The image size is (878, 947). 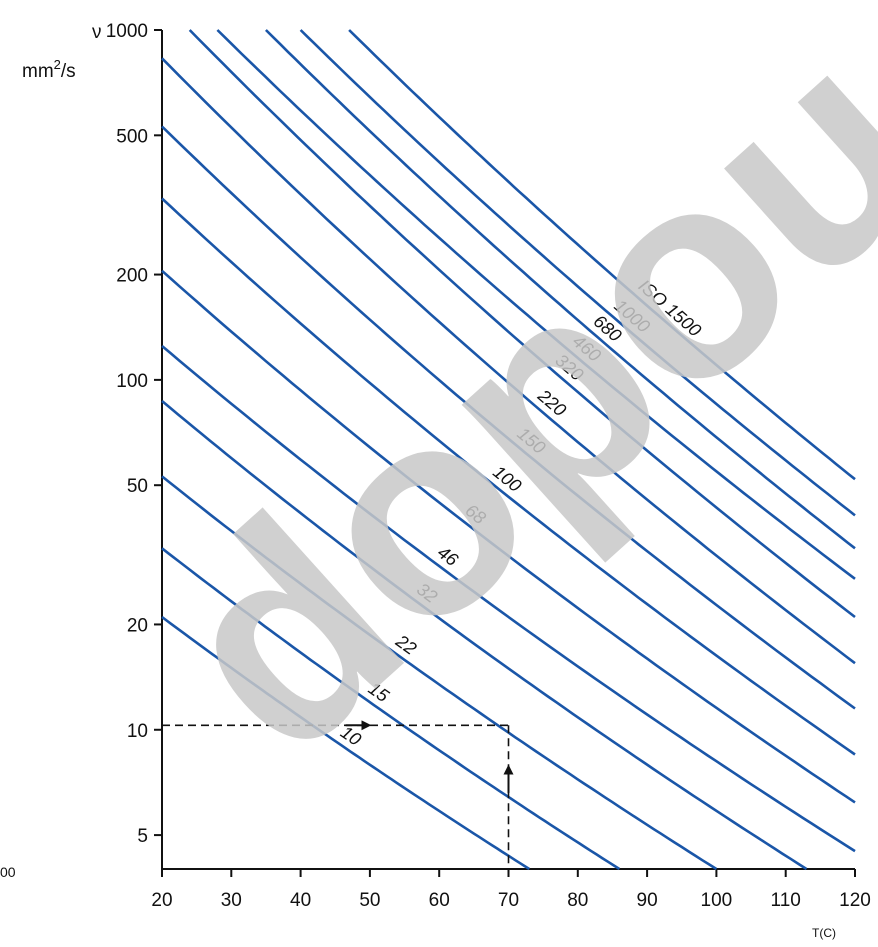 What do you see at coordinates (132, 381) in the screenshot?
I see `y-tick-label: 100` at bounding box center [132, 381].